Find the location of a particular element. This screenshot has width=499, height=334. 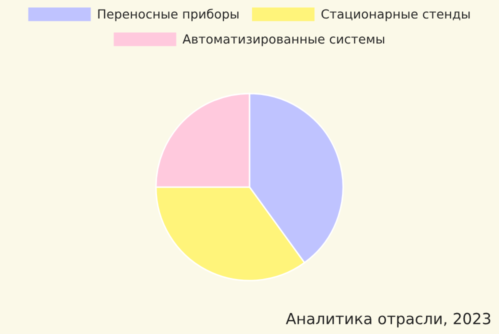

legend-label: Переносные приборы is located at coordinates (168, 15).